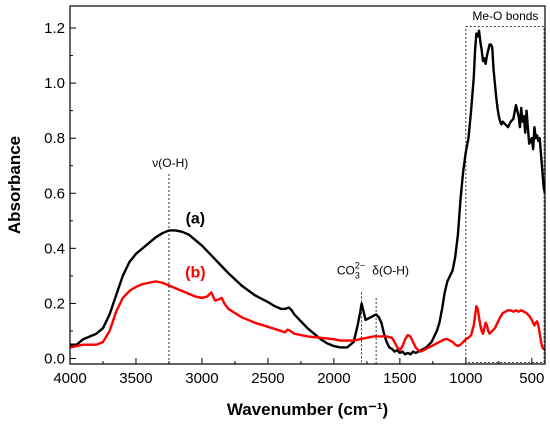  I want to click on y-tick-label: 0.6, so click(54, 193).